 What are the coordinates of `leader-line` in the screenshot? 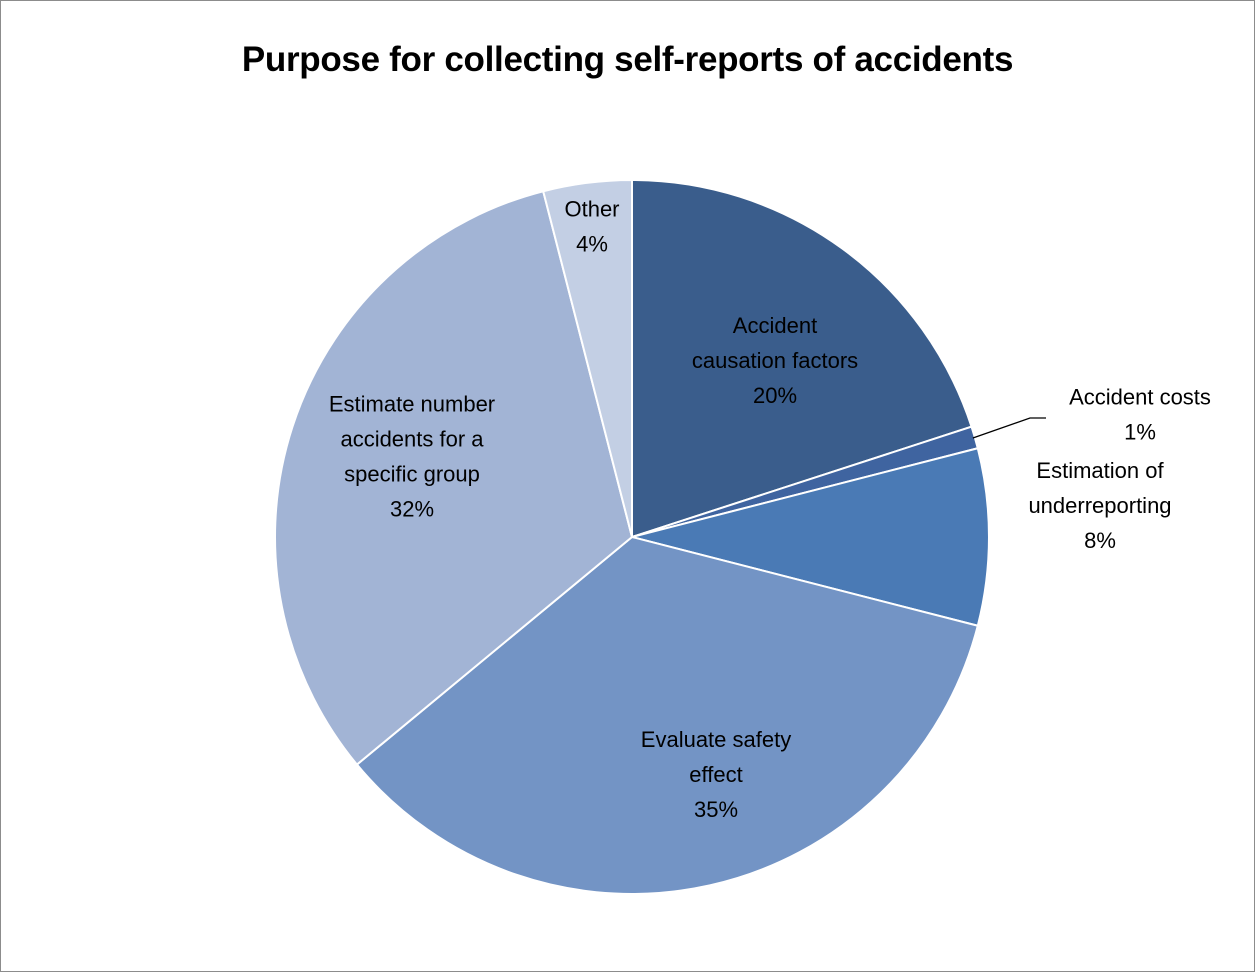 It's located at (1009, 428).